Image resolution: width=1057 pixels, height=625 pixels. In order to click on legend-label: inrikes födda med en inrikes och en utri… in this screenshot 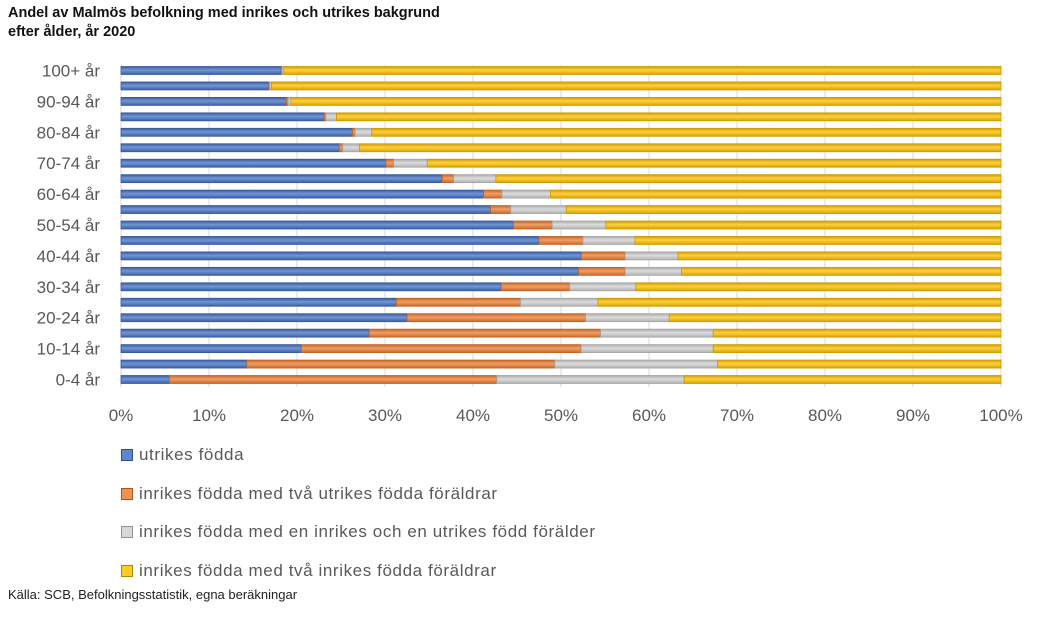, I will do `click(367, 532)`.